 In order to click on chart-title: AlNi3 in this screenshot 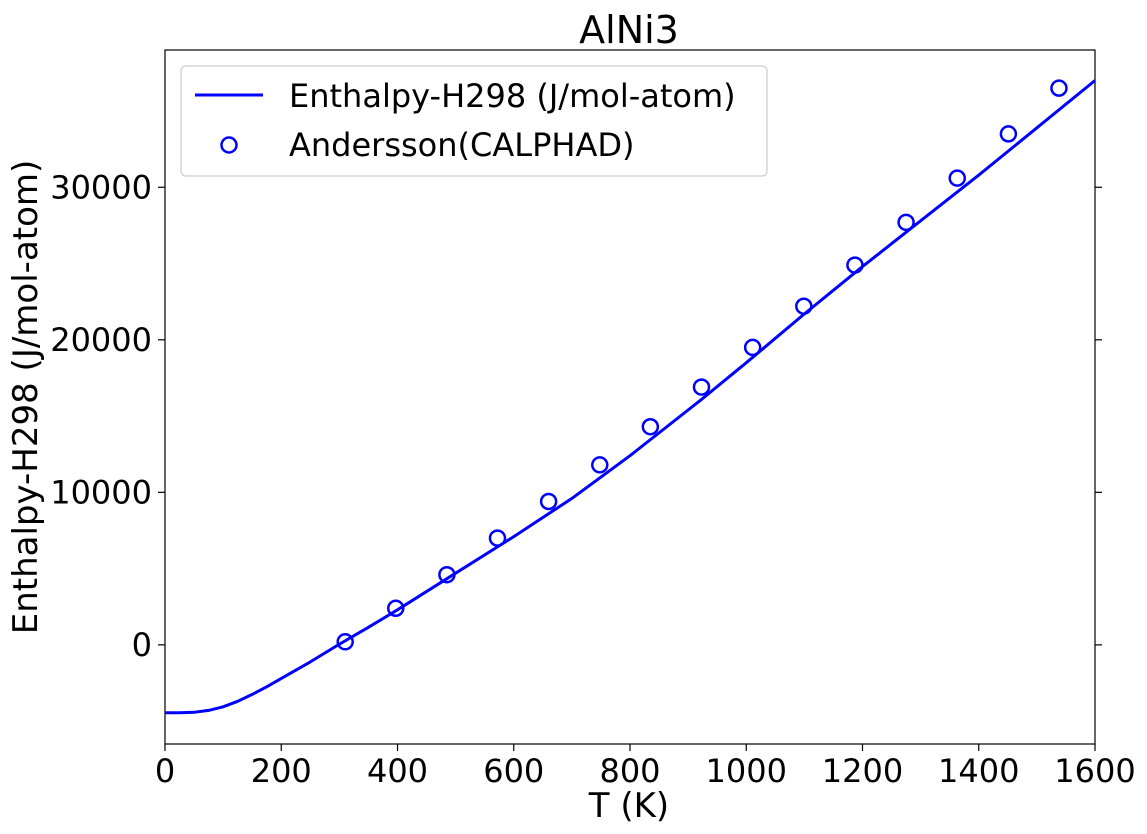, I will do `click(629, 30)`.